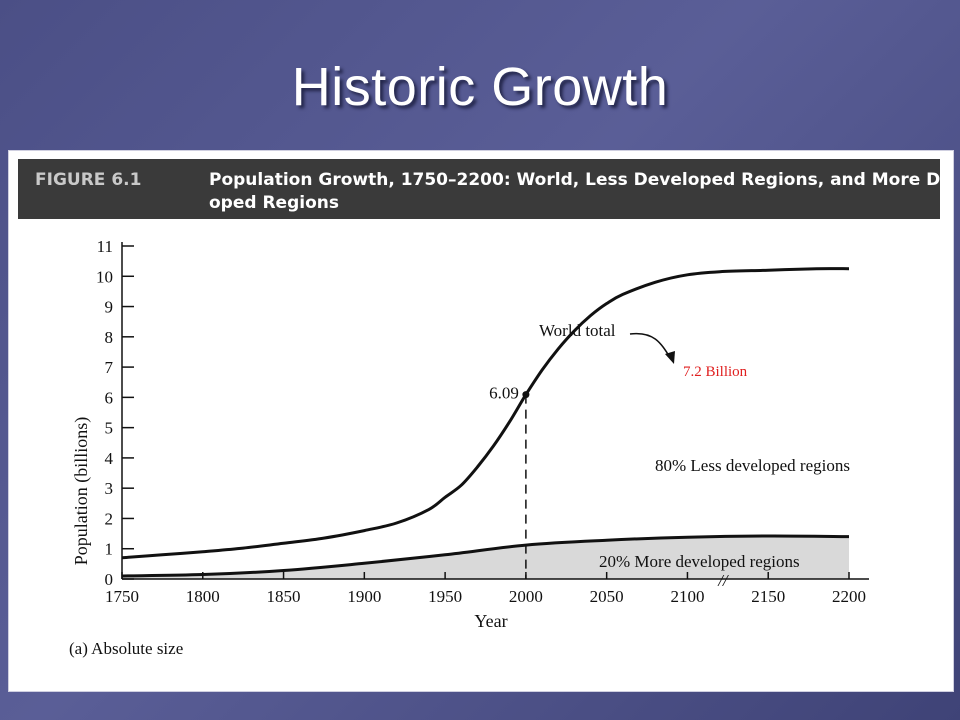 The height and width of the screenshot is (720, 960). What do you see at coordinates (109, 488) in the screenshot?
I see `y-tick-label: 3` at bounding box center [109, 488].